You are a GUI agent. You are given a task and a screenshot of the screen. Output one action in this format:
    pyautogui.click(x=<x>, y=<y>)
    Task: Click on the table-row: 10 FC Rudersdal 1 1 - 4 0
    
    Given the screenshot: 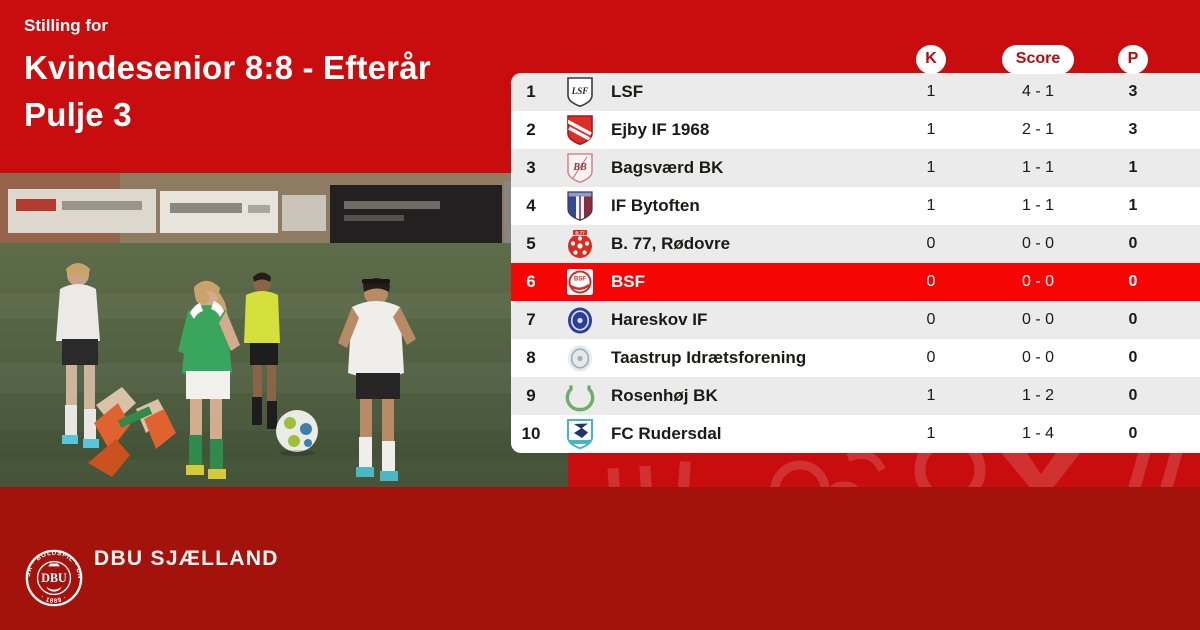 What is the action you would take?
    pyautogui.click(x=855, y=434)
    